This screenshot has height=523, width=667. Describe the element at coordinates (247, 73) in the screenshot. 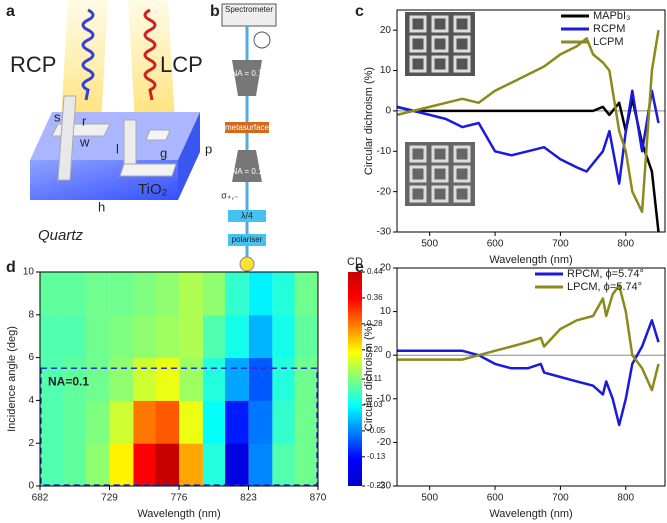

I see `objective-label: NA = 0.7` at that location.